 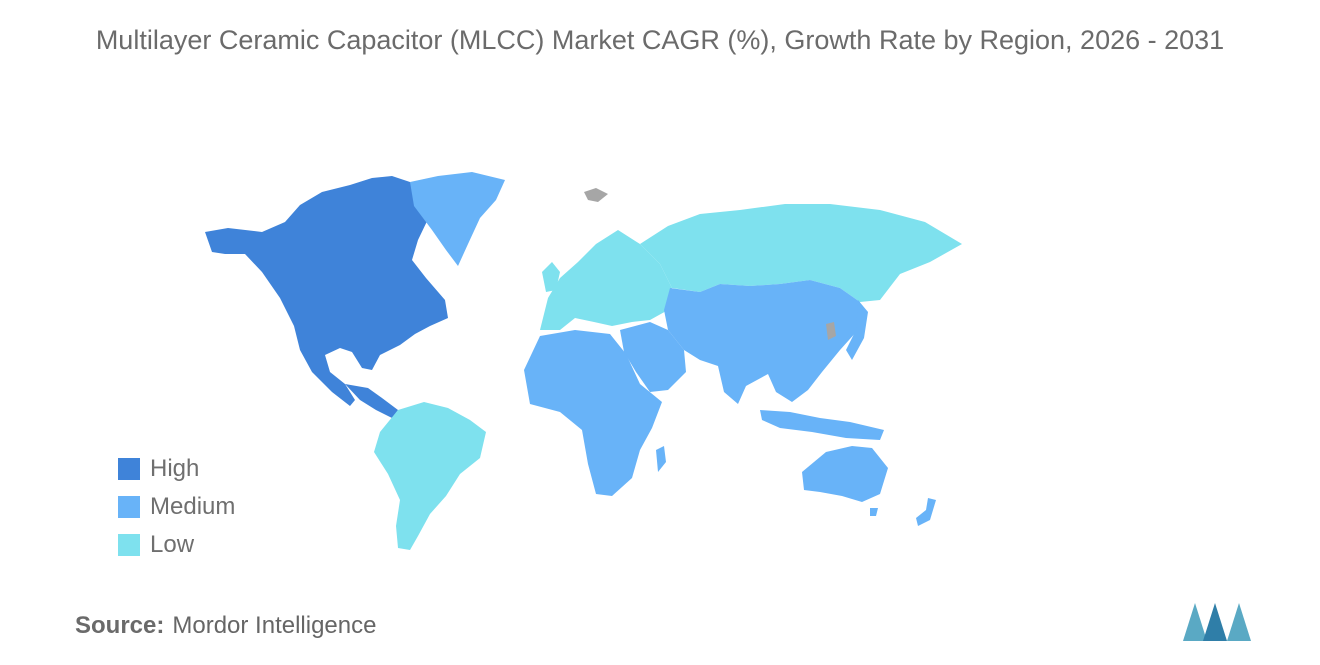 I want to click on region-south-america, so click(x=430, y=476).